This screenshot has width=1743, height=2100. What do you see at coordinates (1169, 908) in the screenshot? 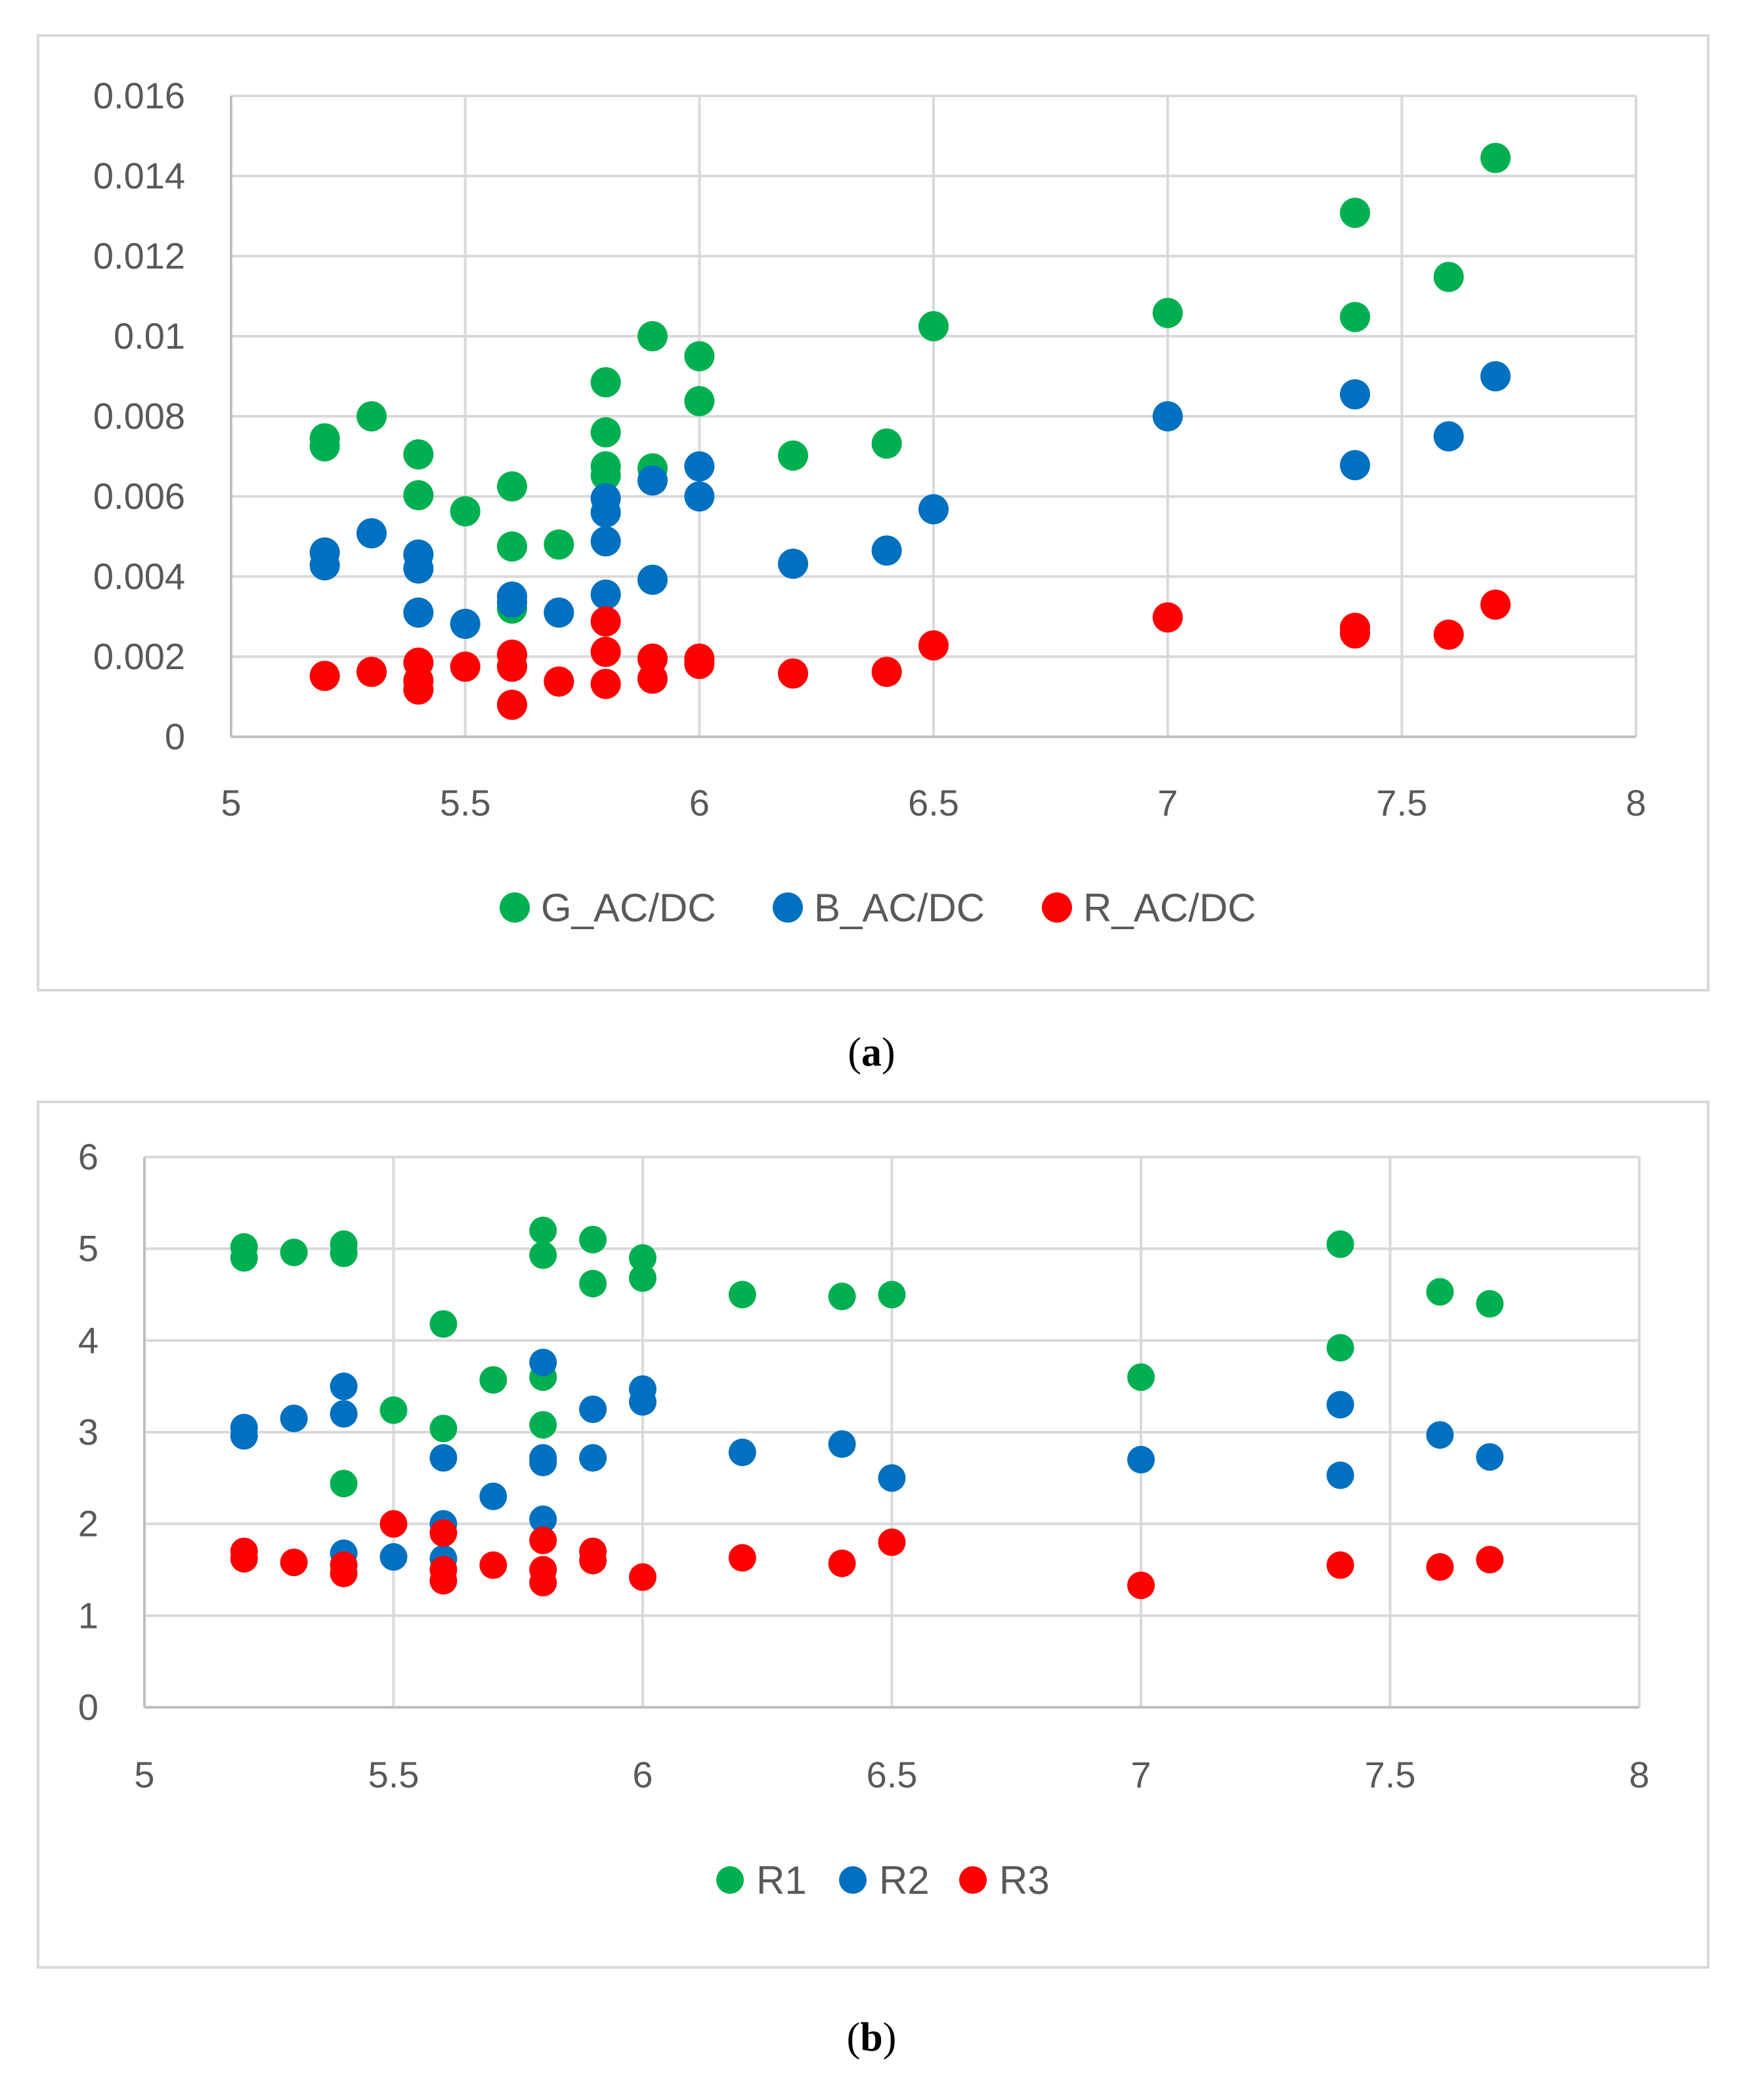
I see `legend-label: R_AC/DC` at bounding box center [1169, 908].